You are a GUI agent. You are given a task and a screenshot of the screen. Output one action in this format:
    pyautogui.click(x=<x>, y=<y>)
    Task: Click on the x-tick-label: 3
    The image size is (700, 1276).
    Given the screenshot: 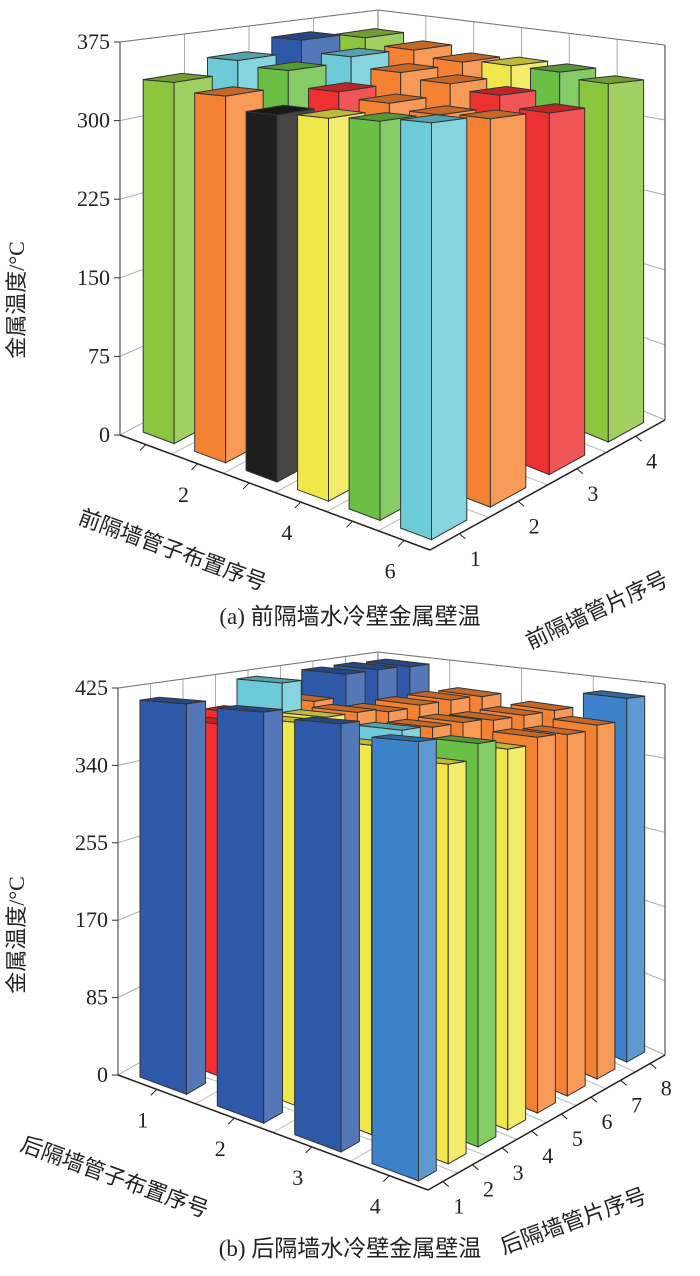 What is the action you would take?
    pyautogui.click(x=297, y=1177)
    